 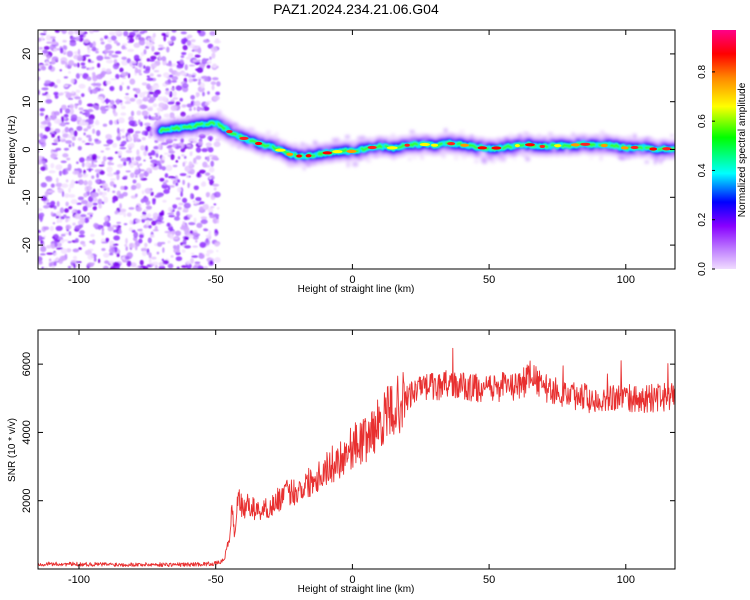 What do you see at coordinates (12, 450) in the screenshot?
I see `snr-y-label: SNR (10 * v/v)` at bounding box center [12, 450].